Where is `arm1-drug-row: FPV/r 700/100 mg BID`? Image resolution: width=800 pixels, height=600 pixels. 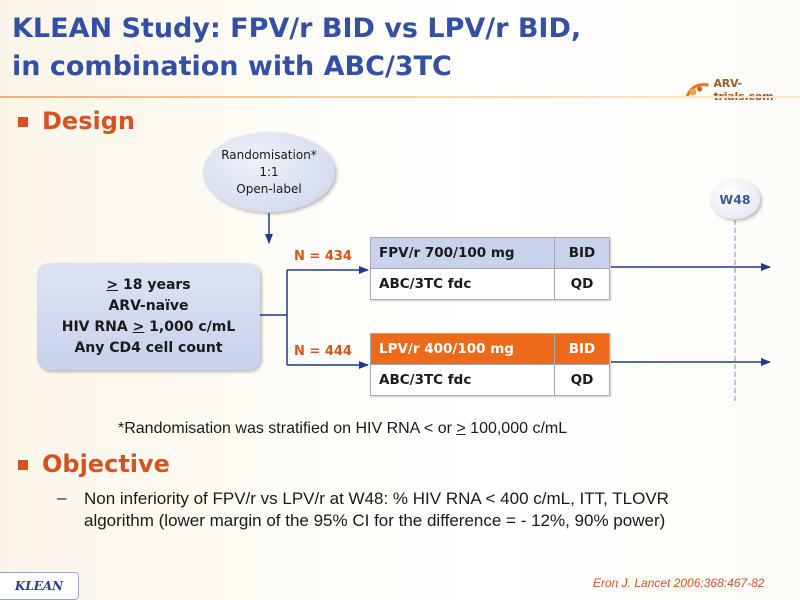
arm1-drug-row: FPV/r 700/100 mg BID is located at coordinates (490, 253).